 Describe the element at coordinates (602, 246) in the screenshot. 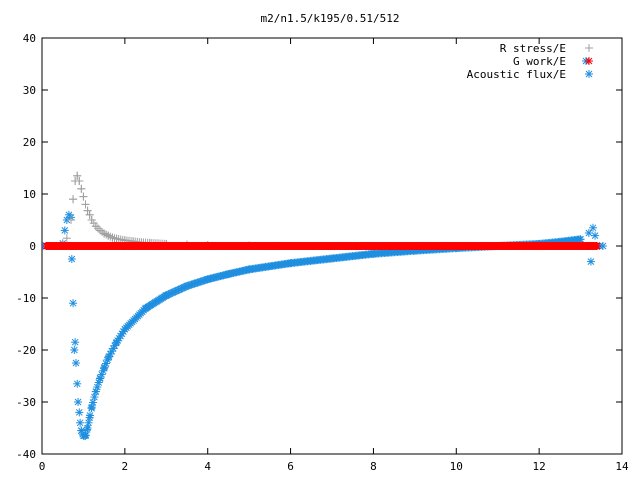

I see `baseline-point` at that location.